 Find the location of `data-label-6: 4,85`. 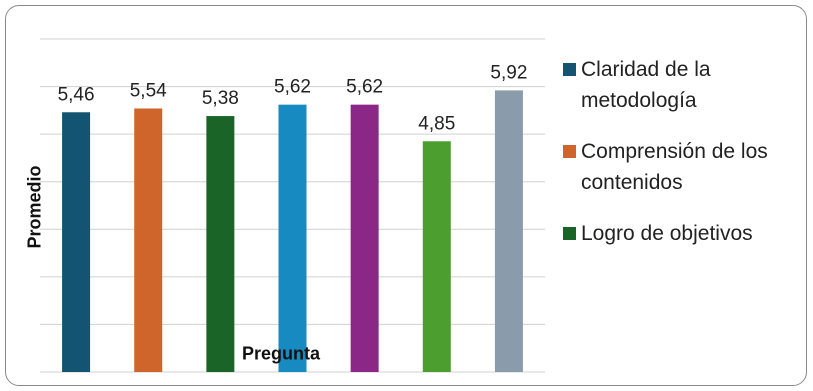

data-label-6: 4,85 is located at coordinates (436, 123).